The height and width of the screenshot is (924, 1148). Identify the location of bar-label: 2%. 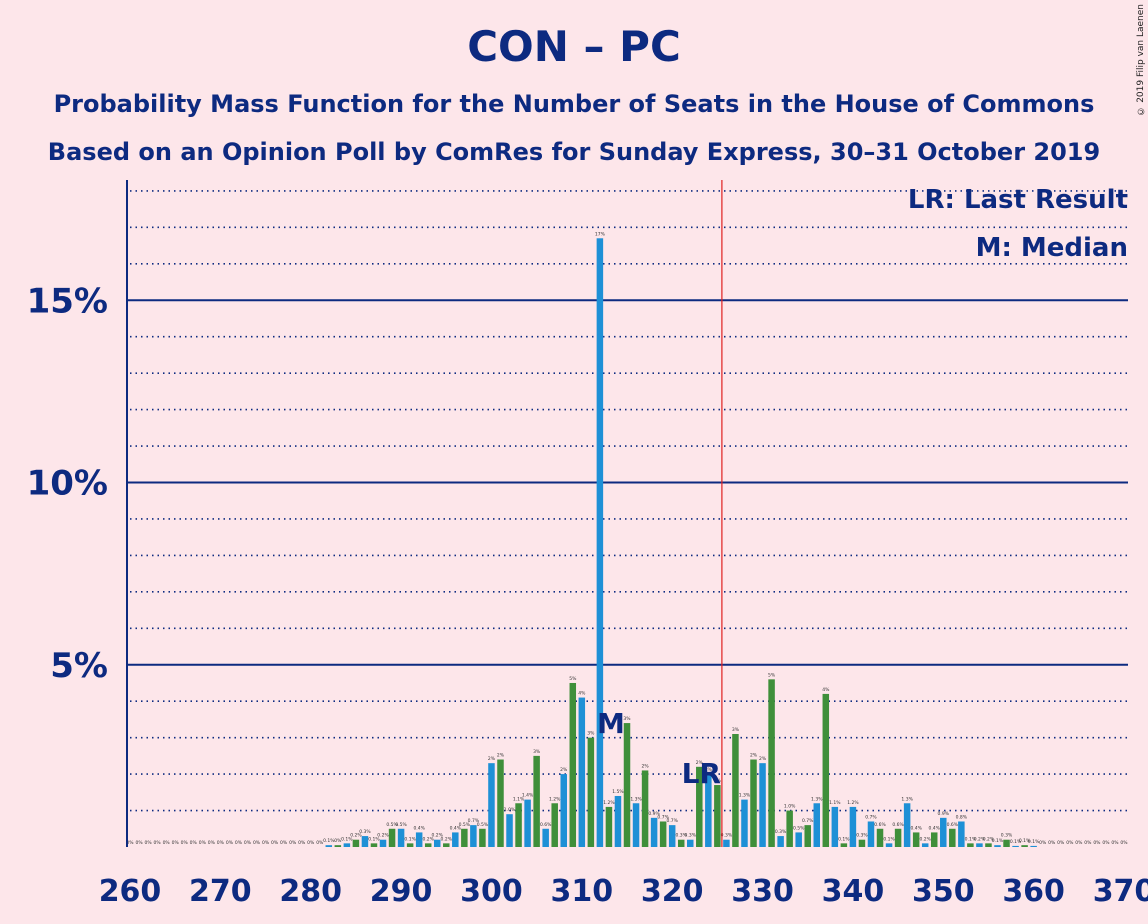
(718, 781).